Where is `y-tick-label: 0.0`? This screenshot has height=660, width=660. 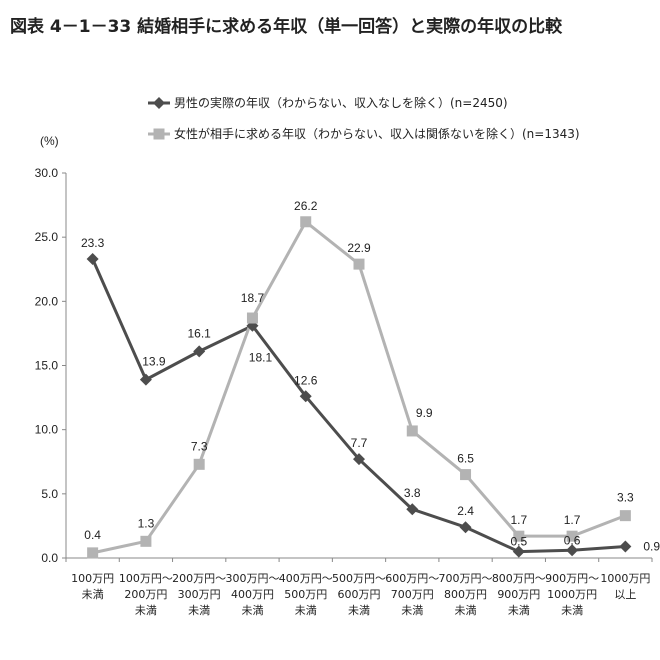 y-tick-label: 0.0 is located at coordinates (49, 558).